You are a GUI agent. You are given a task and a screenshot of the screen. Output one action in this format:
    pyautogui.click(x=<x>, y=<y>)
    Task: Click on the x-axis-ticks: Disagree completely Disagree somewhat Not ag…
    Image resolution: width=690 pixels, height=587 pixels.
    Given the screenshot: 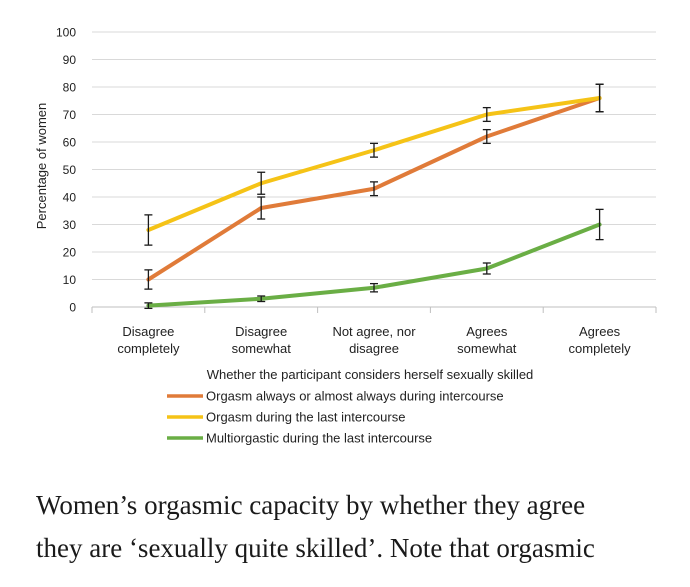 What is the action you would take?
    pyautogui.click(x=374, y=340)
    